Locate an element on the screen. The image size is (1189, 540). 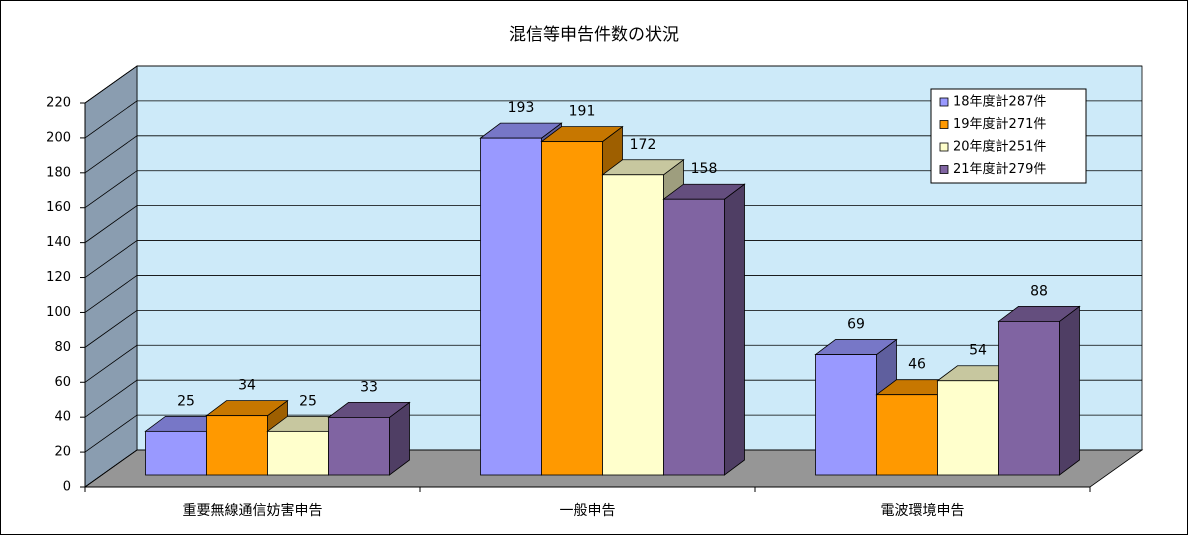
legend-label: 20年度計251件 is located at coordinates (999, 147).